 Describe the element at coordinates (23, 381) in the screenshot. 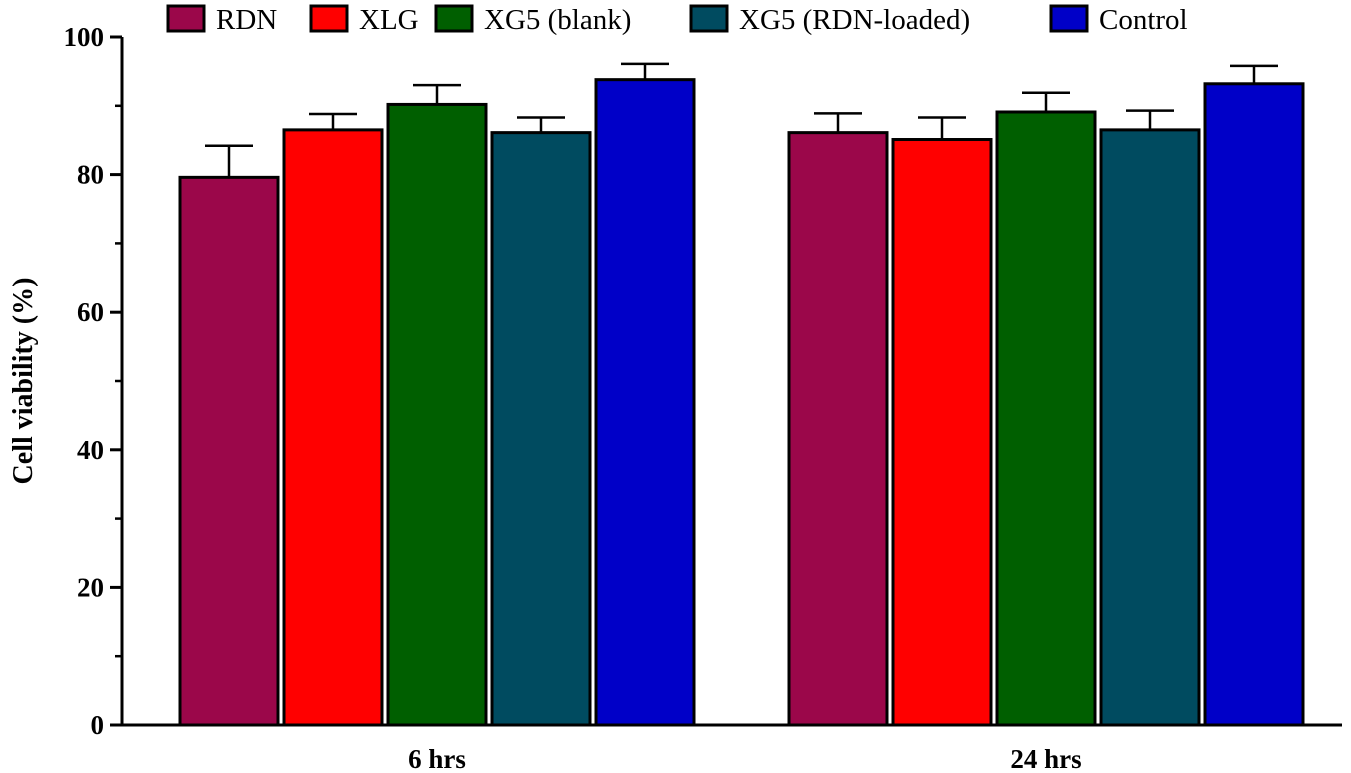

I see `y-axis-title: Cell viability (%)` at that location.